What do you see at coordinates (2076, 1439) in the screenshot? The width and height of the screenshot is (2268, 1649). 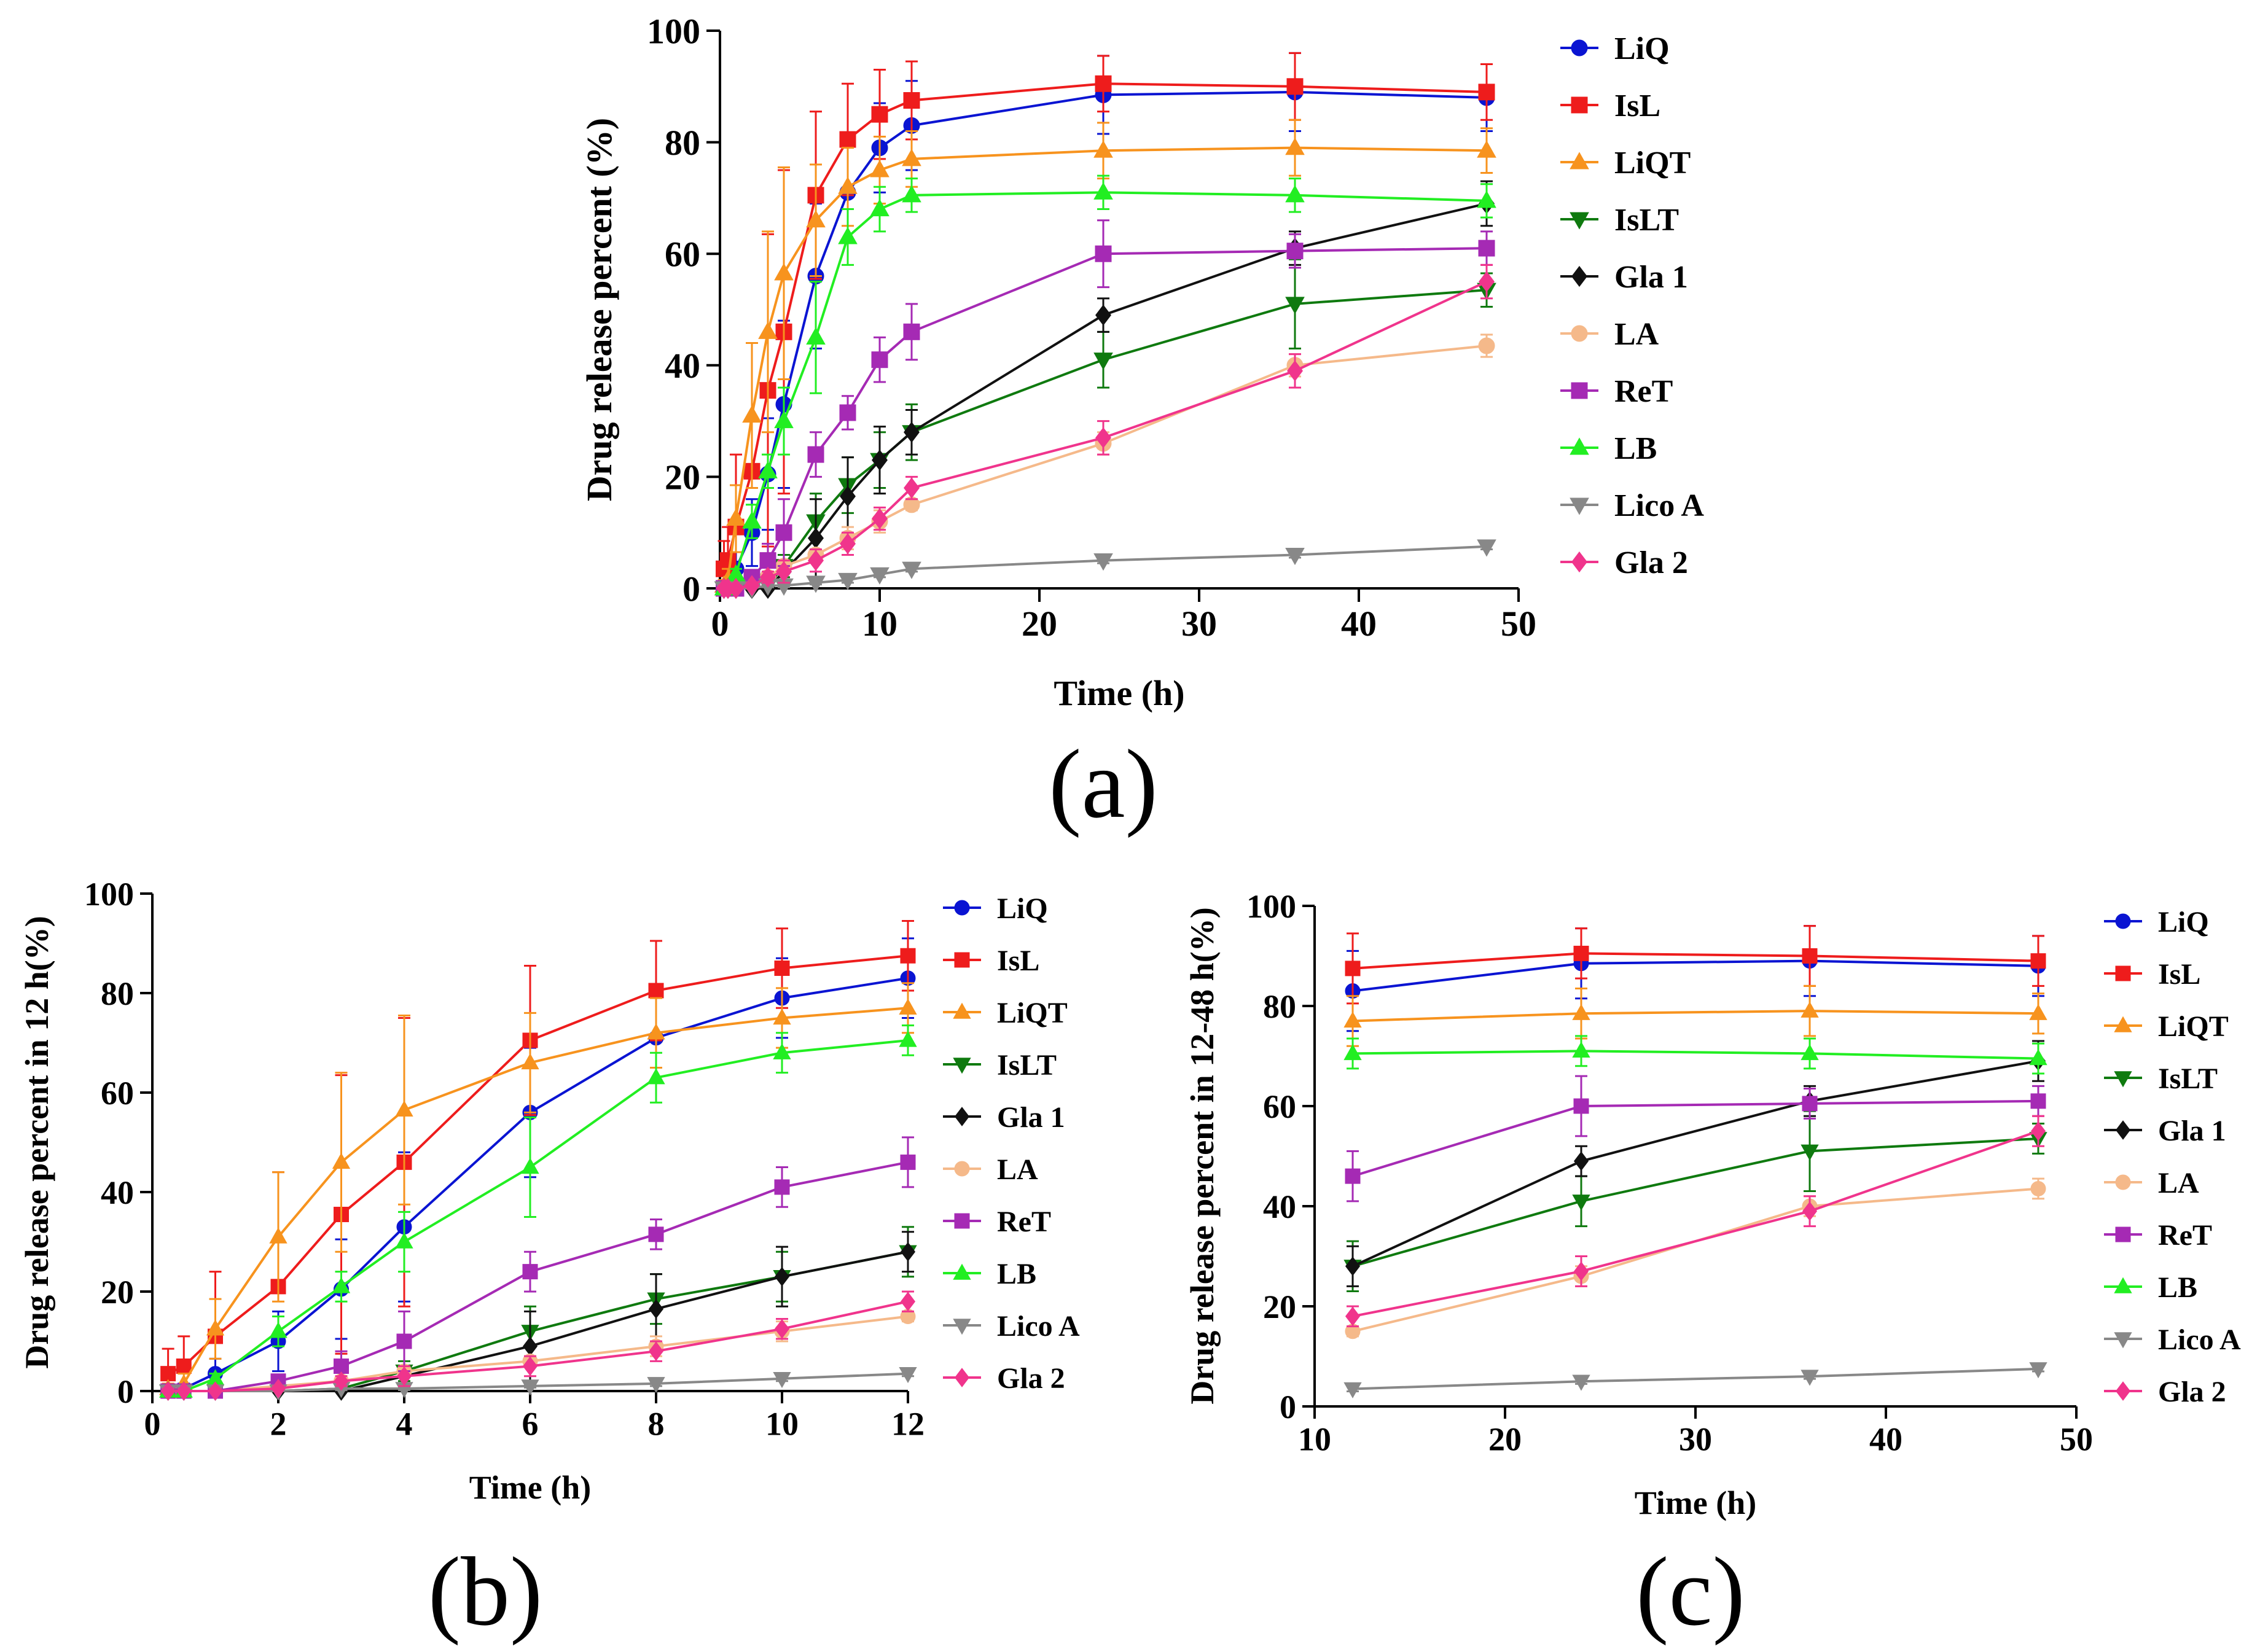 I see `x-tick-label: 50` at bounding box center [2076, 1439].